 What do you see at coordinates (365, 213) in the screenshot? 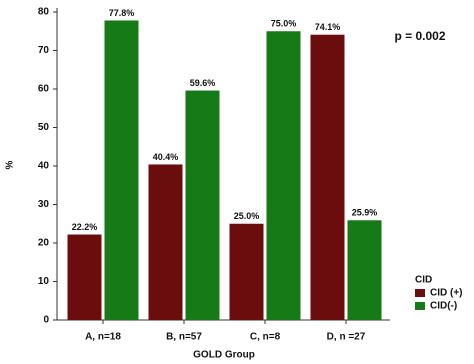
I see `value-label: 25.9%` at bounding box center [365, 213].